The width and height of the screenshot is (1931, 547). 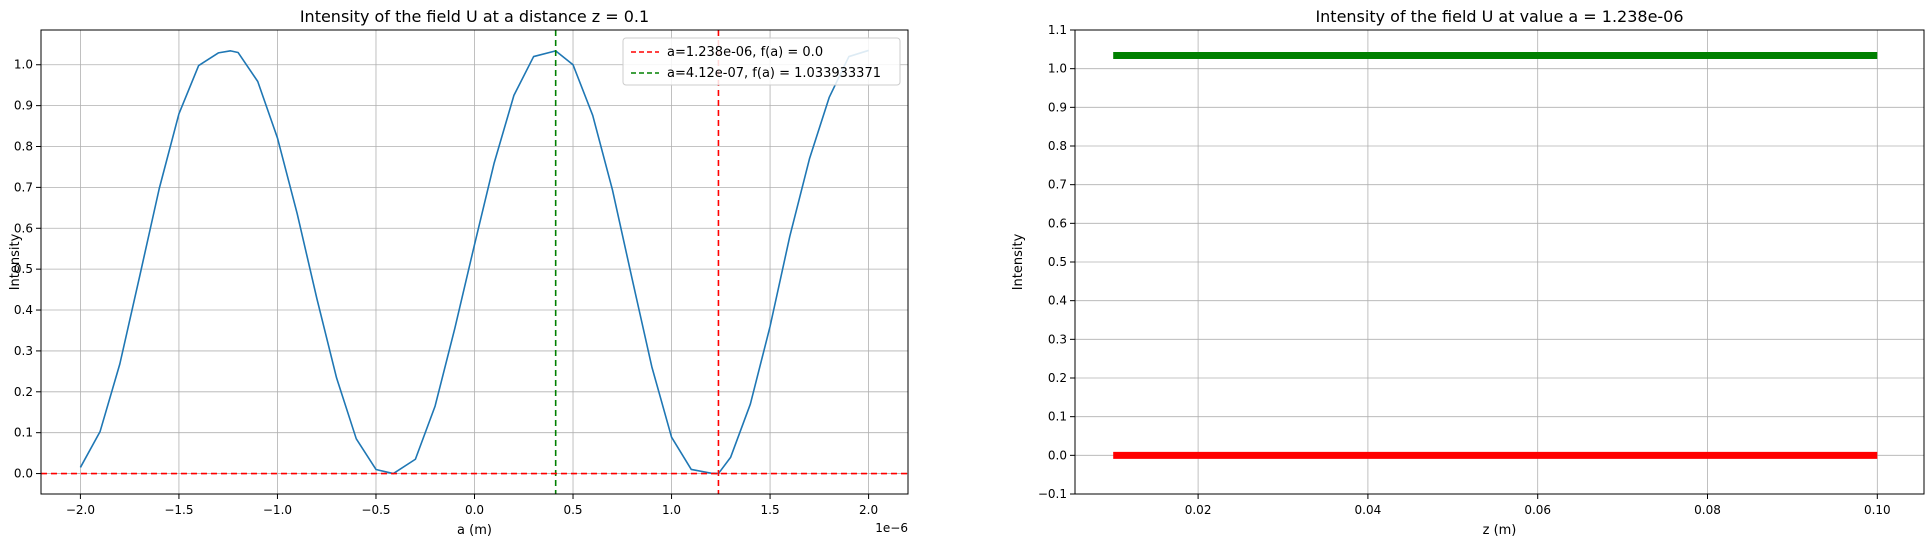 I want to click on y-tick-label: −0.1, so click(x=1052, y=494).